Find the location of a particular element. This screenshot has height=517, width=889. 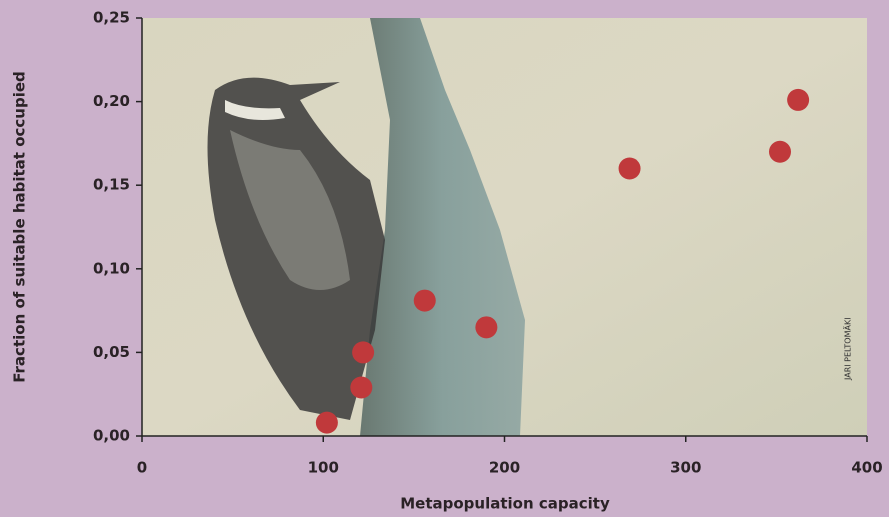

y-tick-label: 0,25 is located at coordinates (111, 18).